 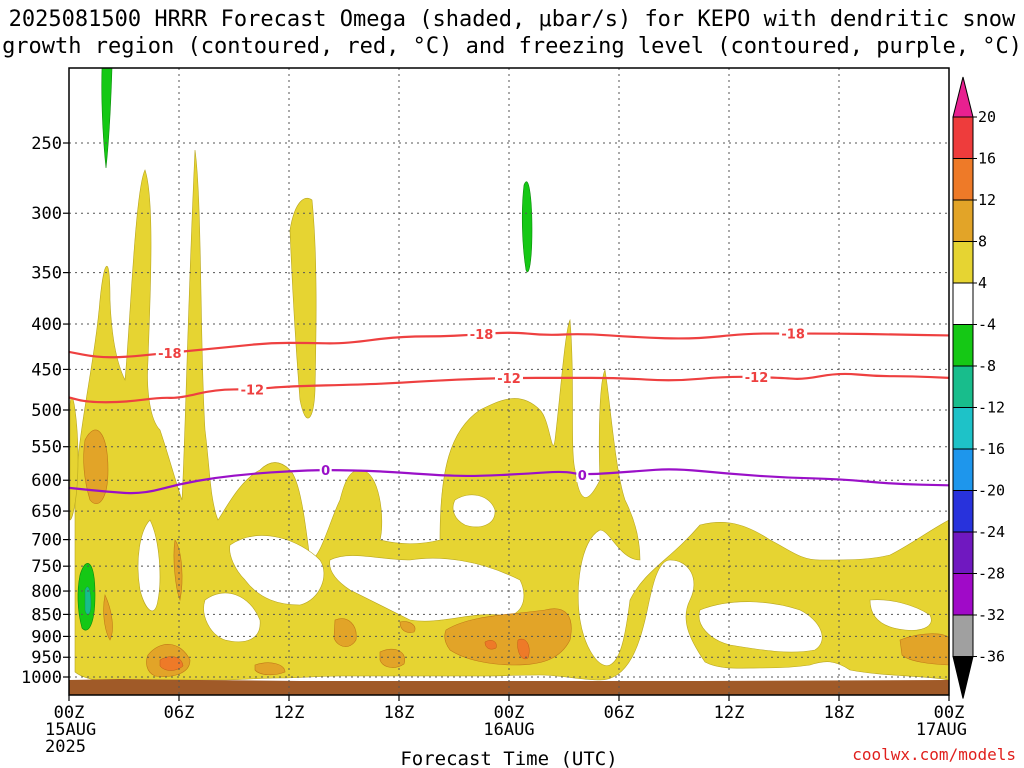 What do you see at coordinates (963, 97) in the screenshot?
I see `colorbar-top-arrow` at bounding box center [963, 97].